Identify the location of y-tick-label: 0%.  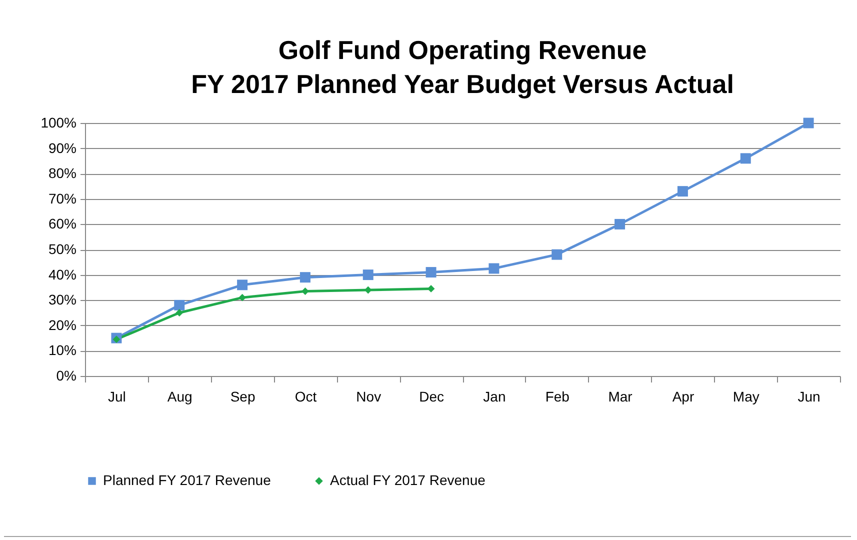
(66, 376).